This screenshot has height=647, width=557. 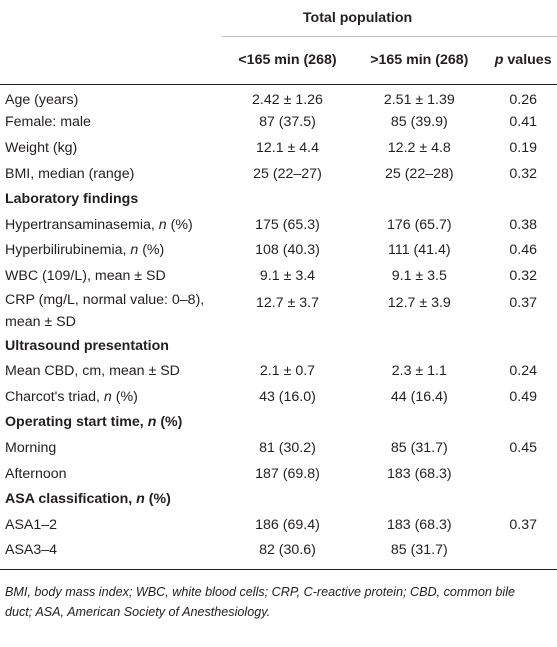 I want to click on cell-p-value: 0.49, so click(x=523, y=396).